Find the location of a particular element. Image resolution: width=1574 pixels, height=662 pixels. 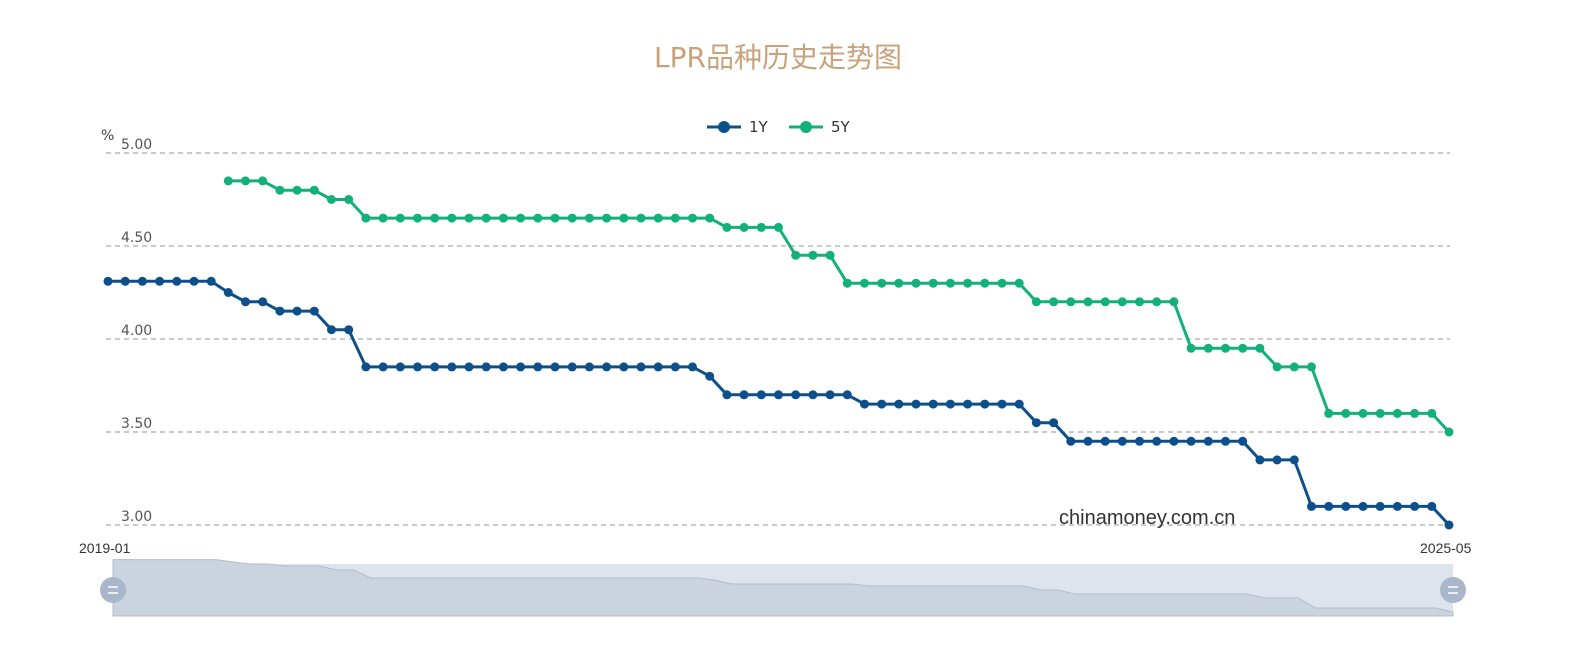

legend-item-1y: 1Y is located at coordinates (738, 127).